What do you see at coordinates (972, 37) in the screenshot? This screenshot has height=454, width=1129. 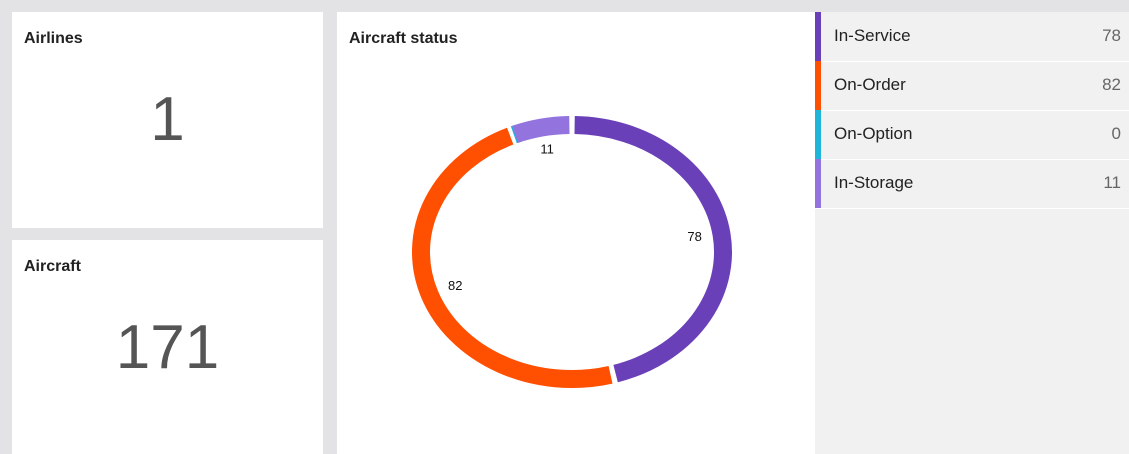 I see `legend-item: In-Service 78` at bounding box center [972, 37].